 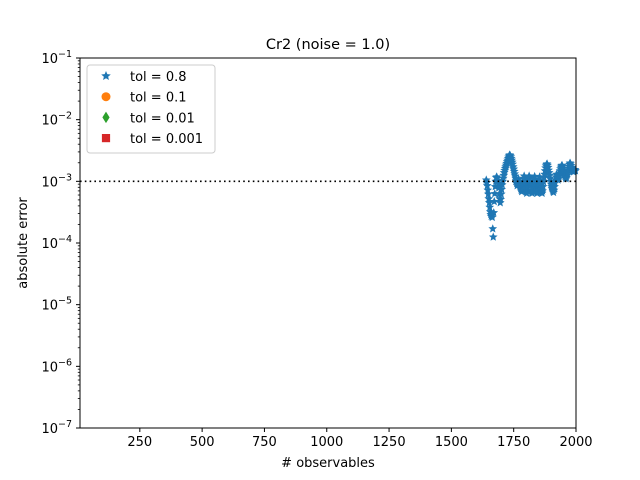 I want to click on x-axis: 250 500 750 1000 1250 1500 1750 2000, so click(x=360, y=439).